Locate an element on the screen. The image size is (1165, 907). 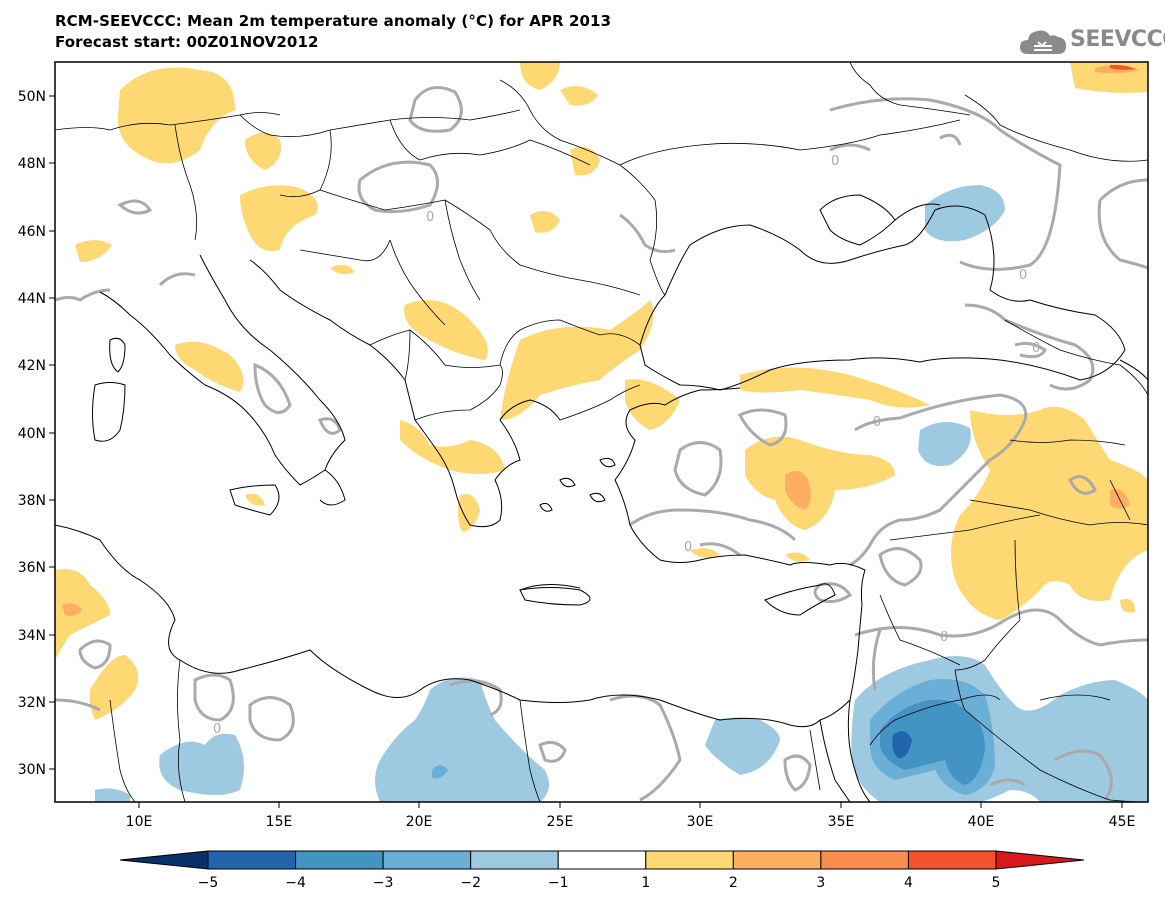
x-axis-labels: 10E 15E 20E 25E 30E 35E 40E 45E is located at coordinates (631, 822).